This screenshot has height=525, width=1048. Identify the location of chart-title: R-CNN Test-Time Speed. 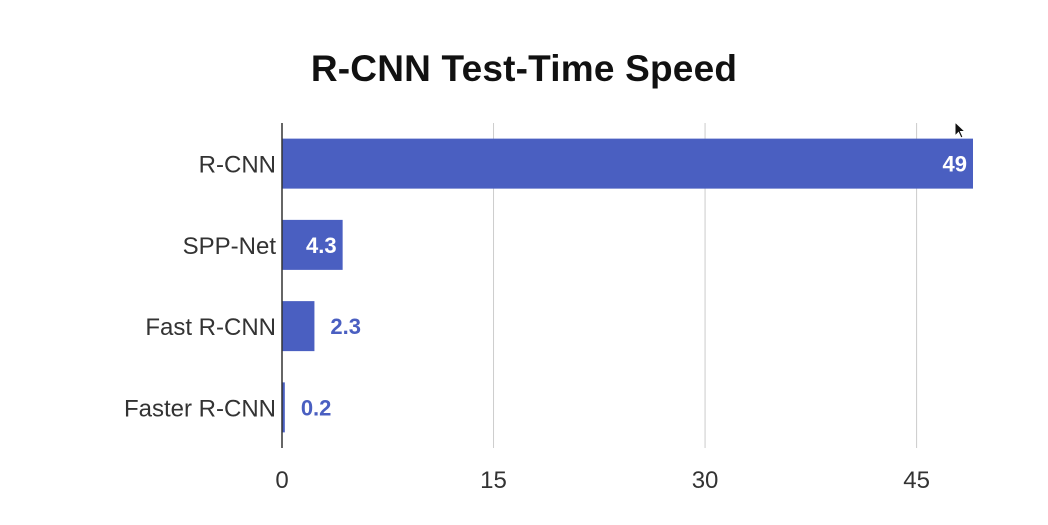
(524, 68).